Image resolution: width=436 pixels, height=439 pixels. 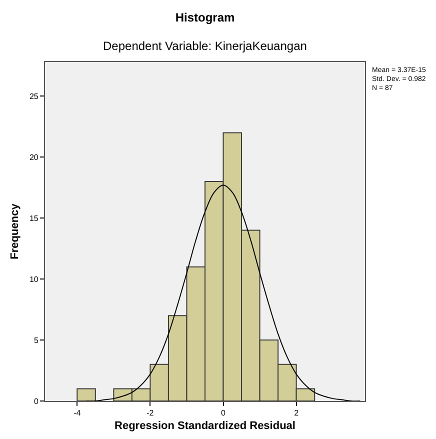 What do you see at coordinates (34, 96) in the screenshot?
I see `y-tick-label: 25` at bounding box center [34, 96].